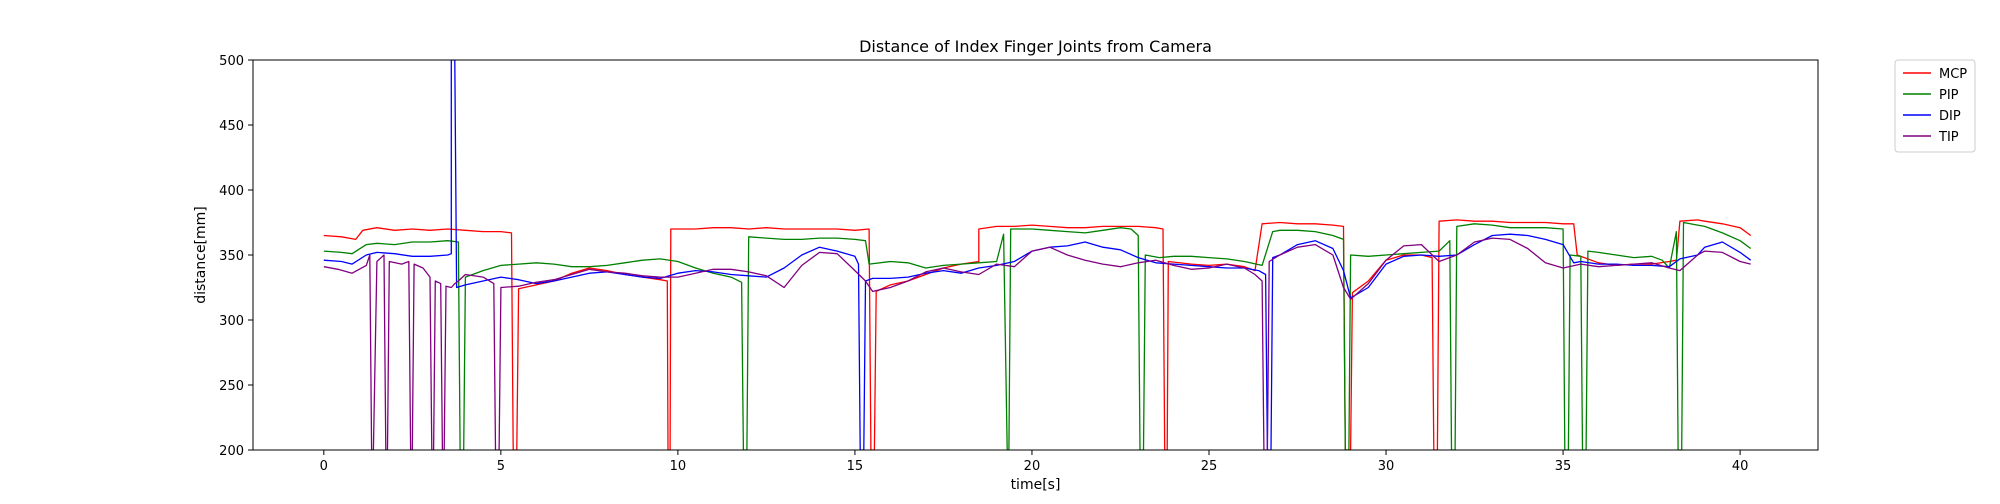  What do you see at coordinates (1386, 466) in the screenshot?
I see `x-tick-label: 30` at bounding box center [1386, 466].